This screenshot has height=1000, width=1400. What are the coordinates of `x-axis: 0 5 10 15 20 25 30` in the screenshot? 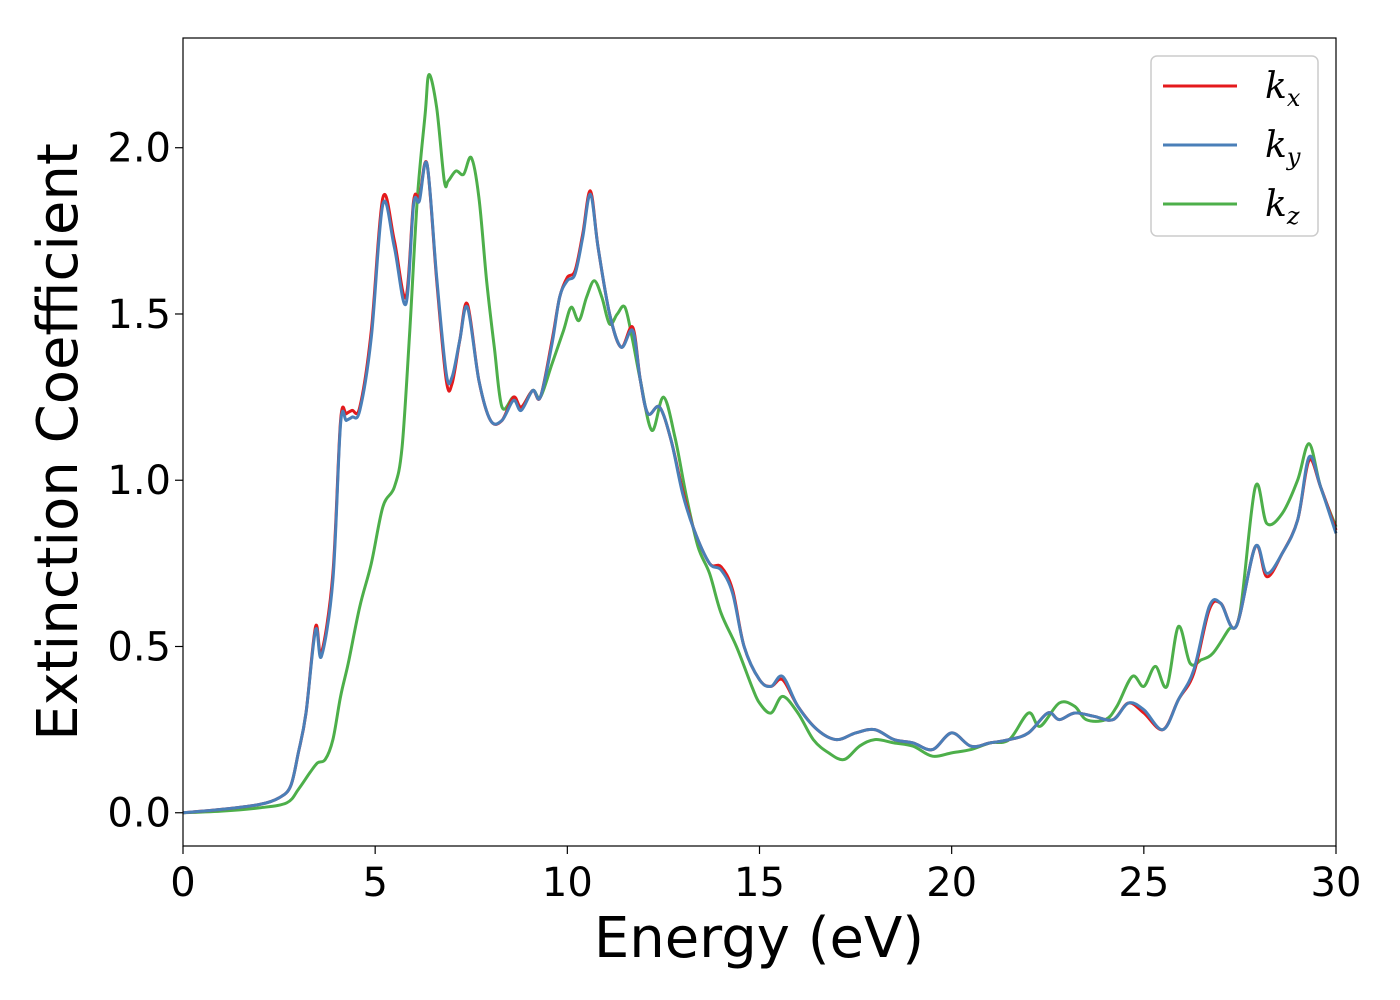 It's located at (765, 876).